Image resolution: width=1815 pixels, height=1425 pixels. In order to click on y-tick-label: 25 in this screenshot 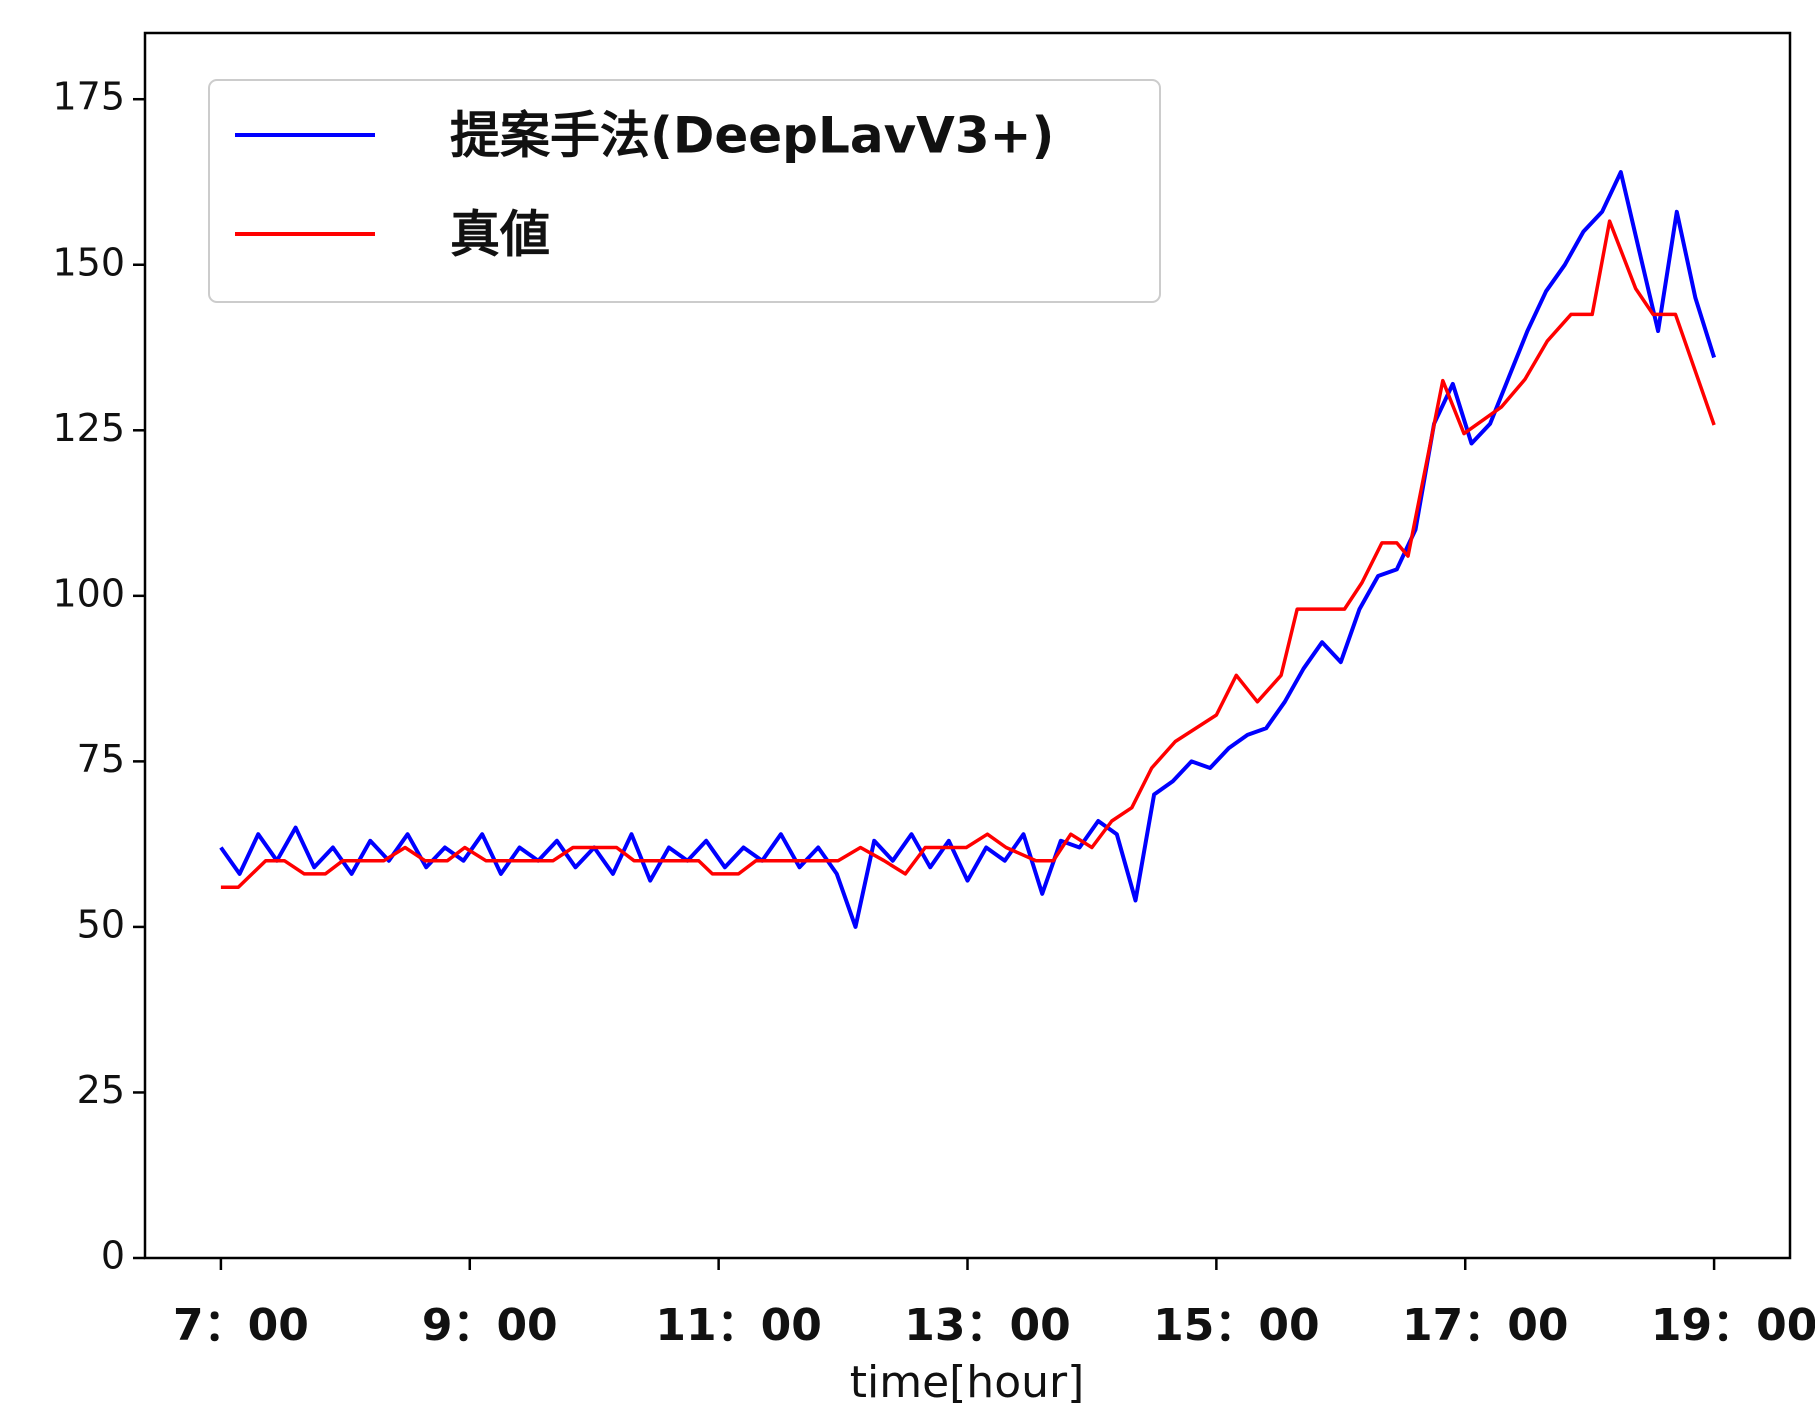, I will do `click(101, 1090)`.